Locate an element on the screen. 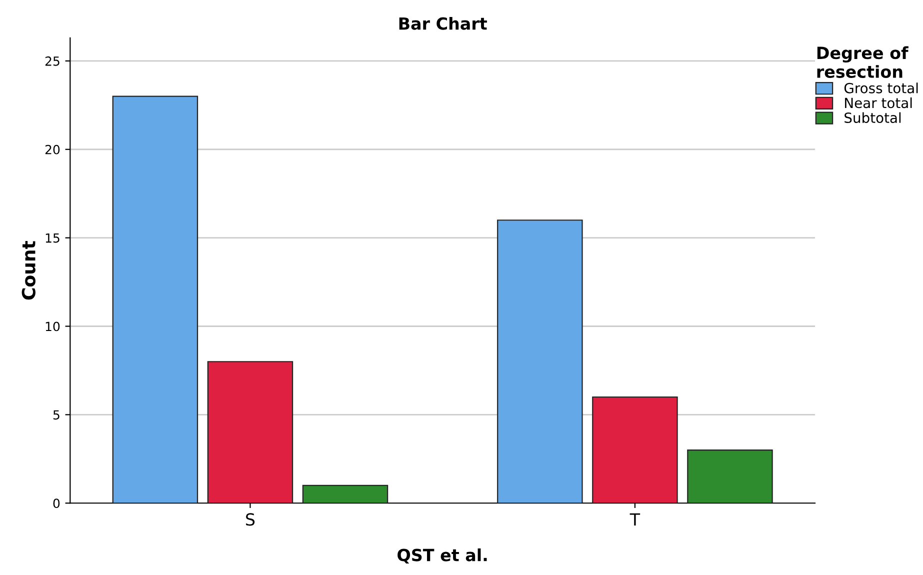  legend-label: Near total is located at coordinates (878, 102).